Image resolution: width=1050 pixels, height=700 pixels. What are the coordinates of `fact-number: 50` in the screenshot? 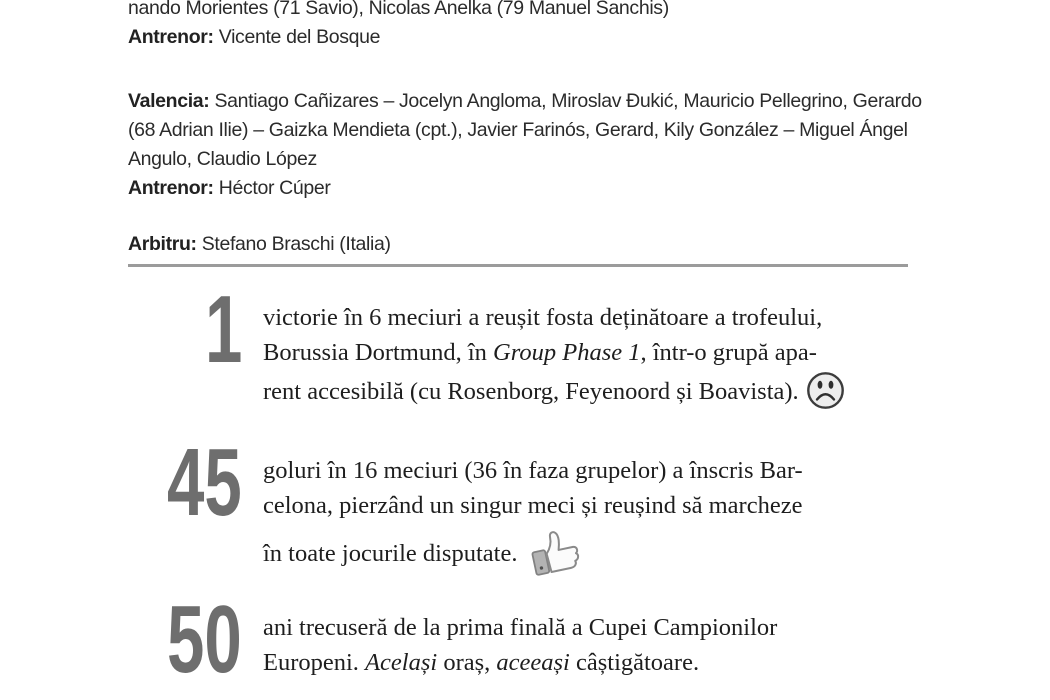 It's located at (204, 639).